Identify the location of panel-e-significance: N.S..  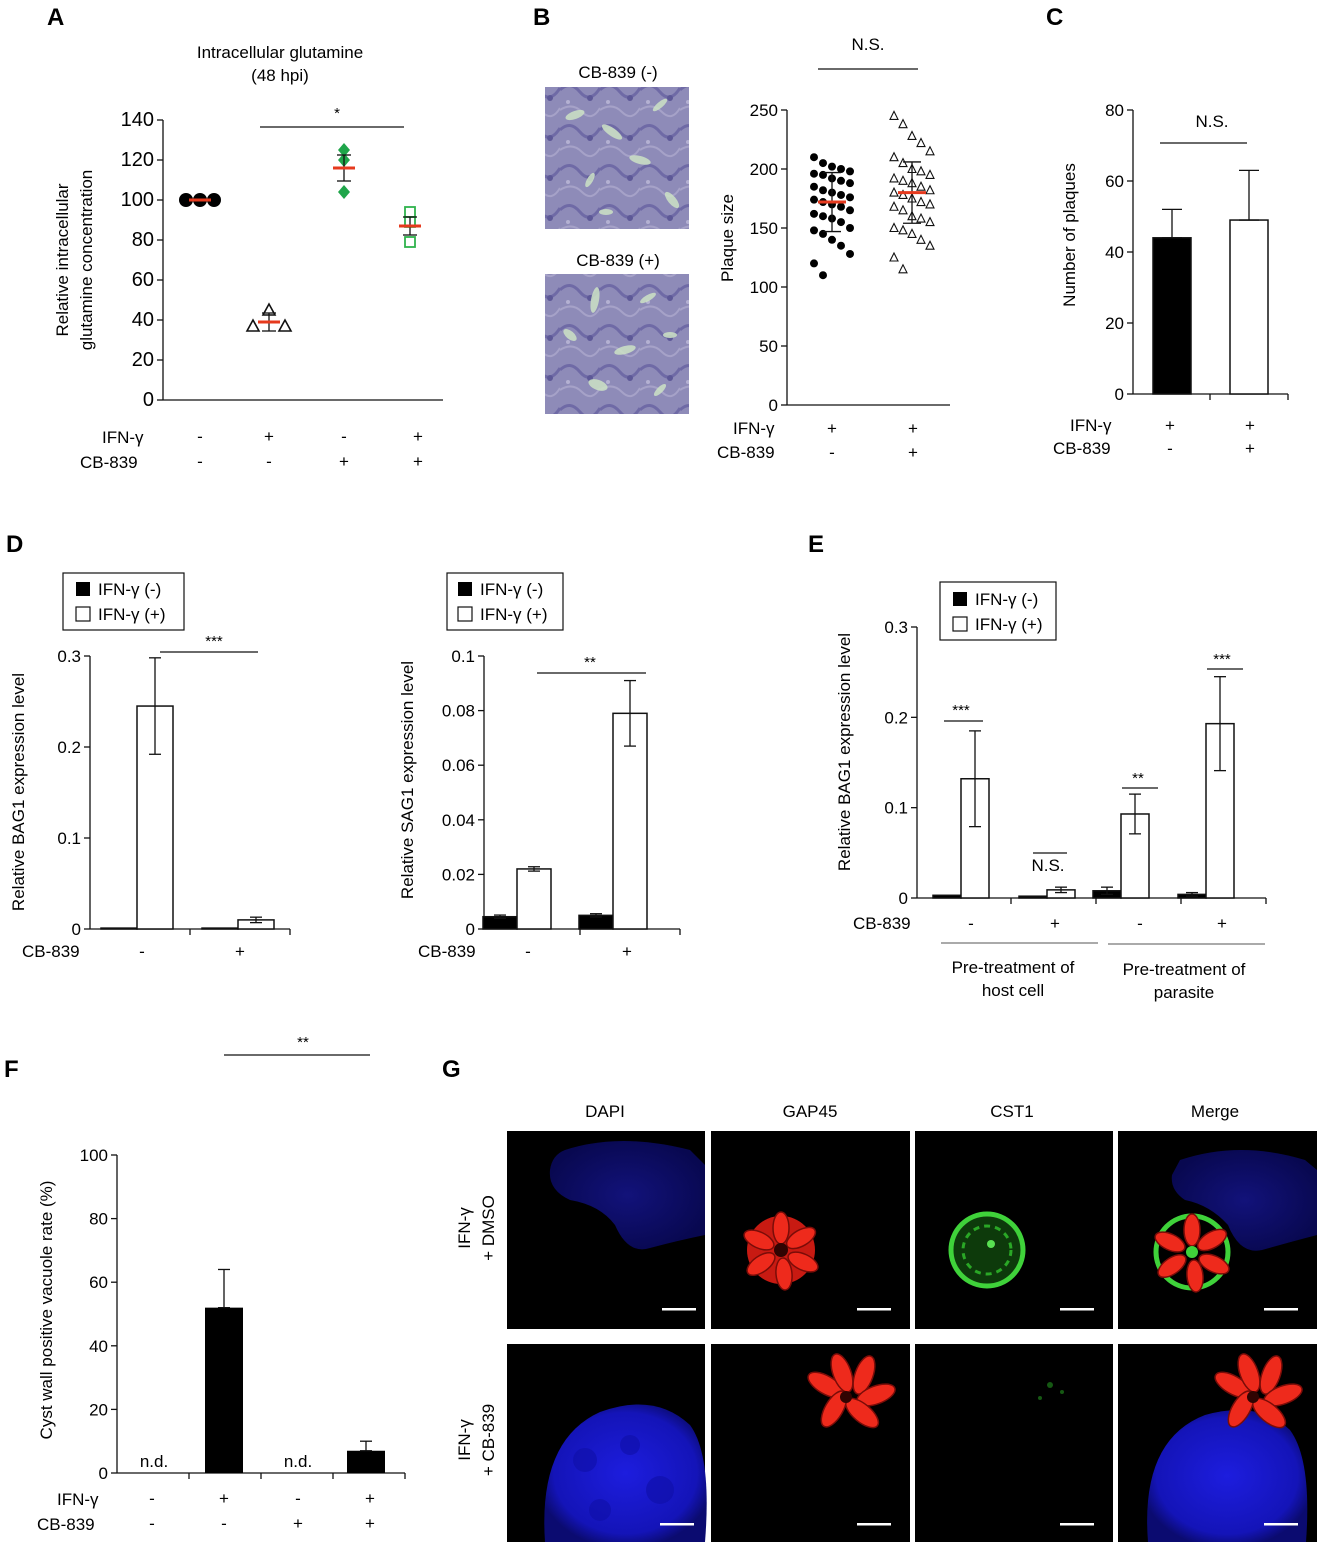
(1047, 865).